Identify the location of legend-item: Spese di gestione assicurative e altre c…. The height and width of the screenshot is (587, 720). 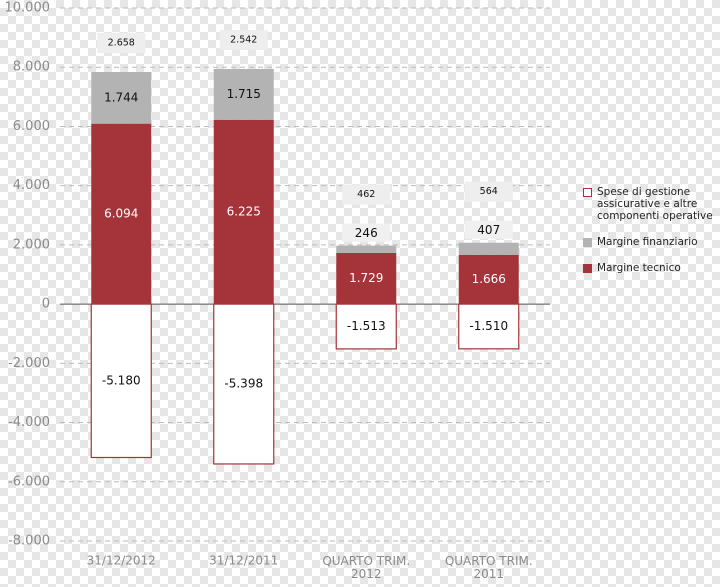
(651, 204).